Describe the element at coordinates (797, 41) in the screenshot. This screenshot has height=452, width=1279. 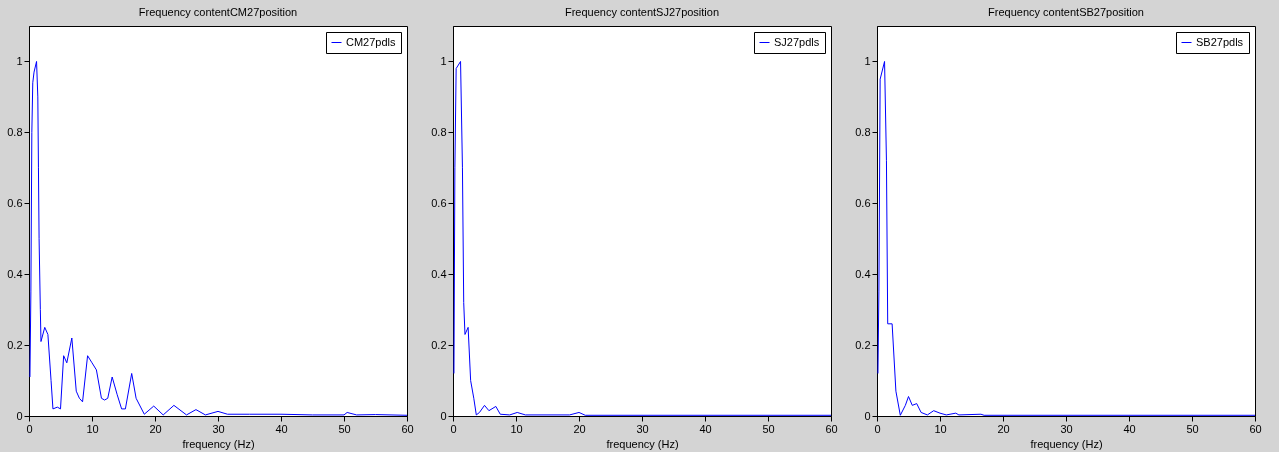
I see `legend-label: SJ27pdls` at that location.